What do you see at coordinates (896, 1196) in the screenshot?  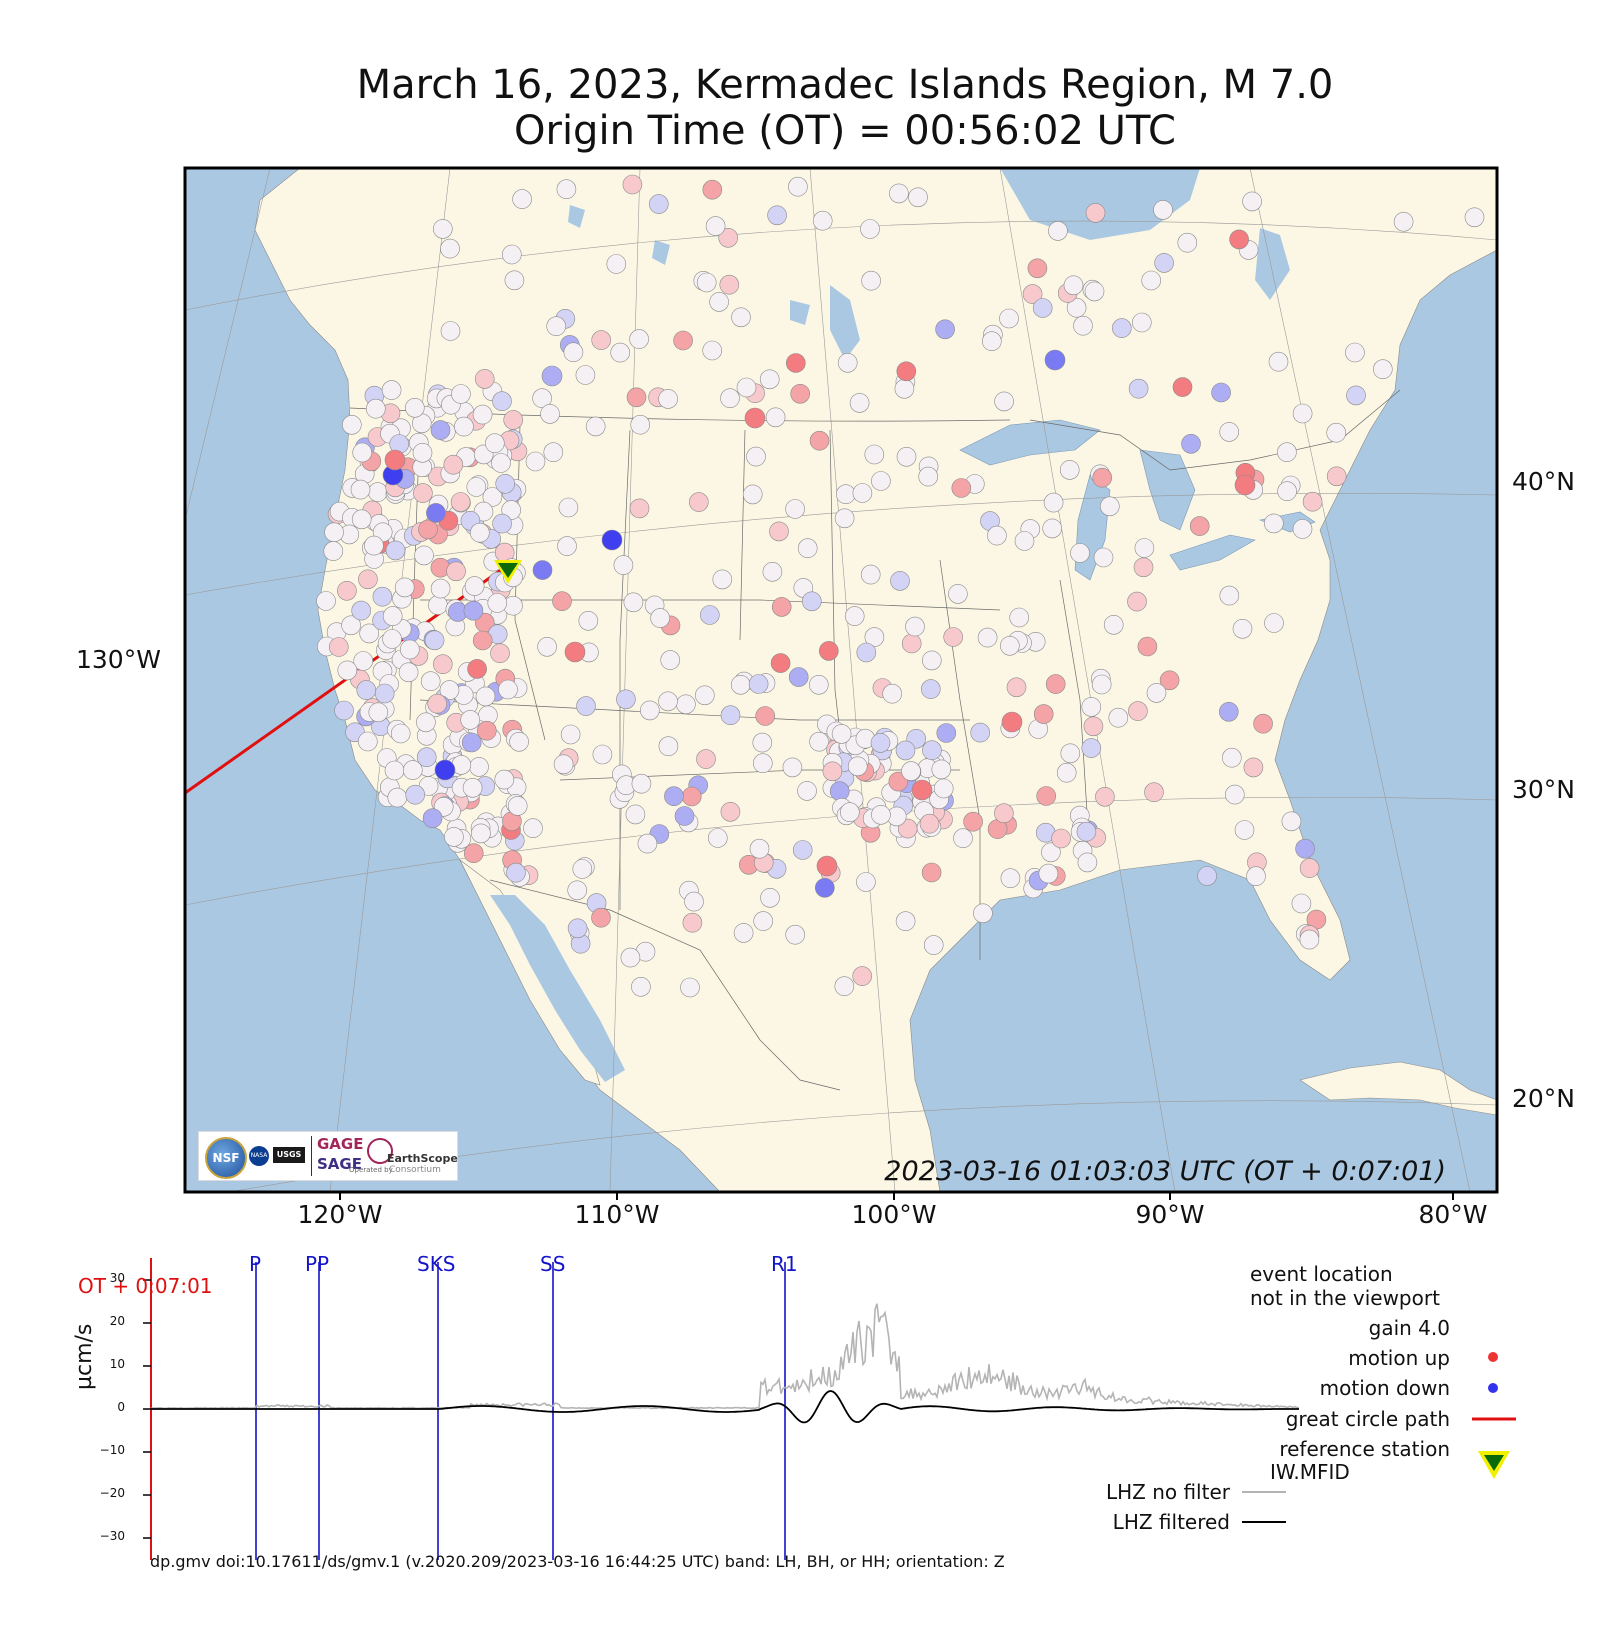 I see `lon-ticks` at bounding box center [896, 1196].